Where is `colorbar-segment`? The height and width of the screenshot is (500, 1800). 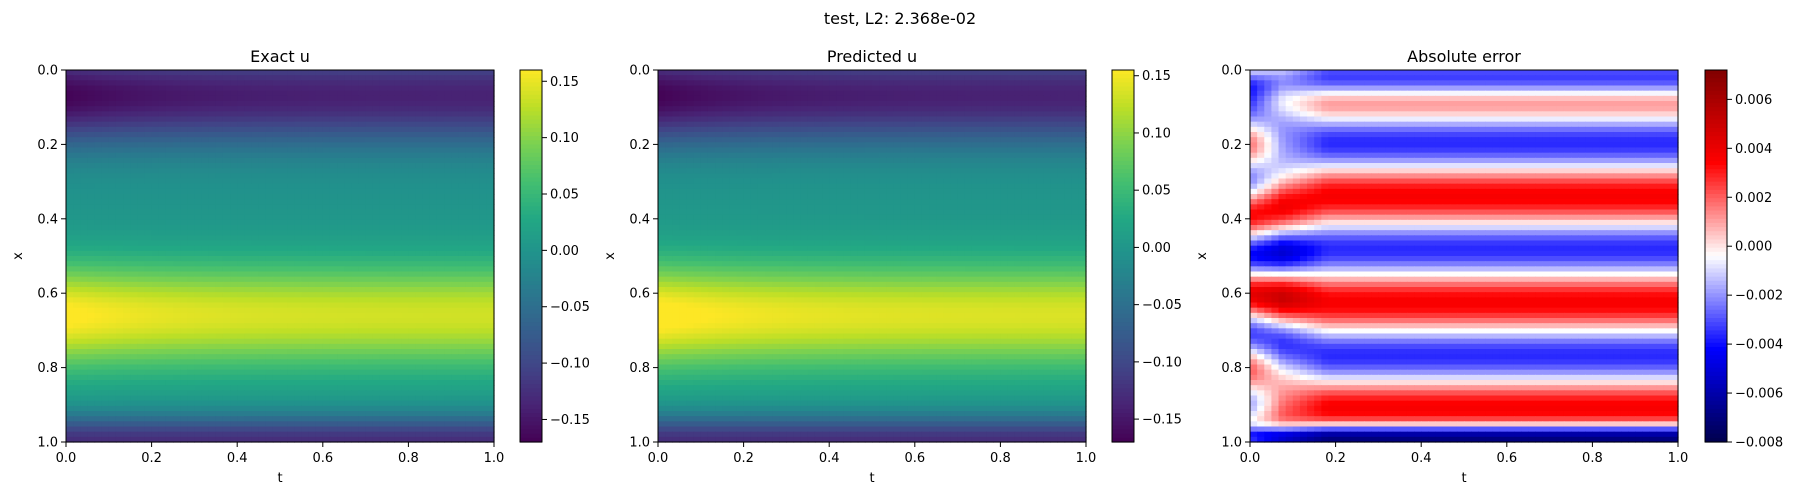
colorbar-segment is located at coordinates (531, 283).